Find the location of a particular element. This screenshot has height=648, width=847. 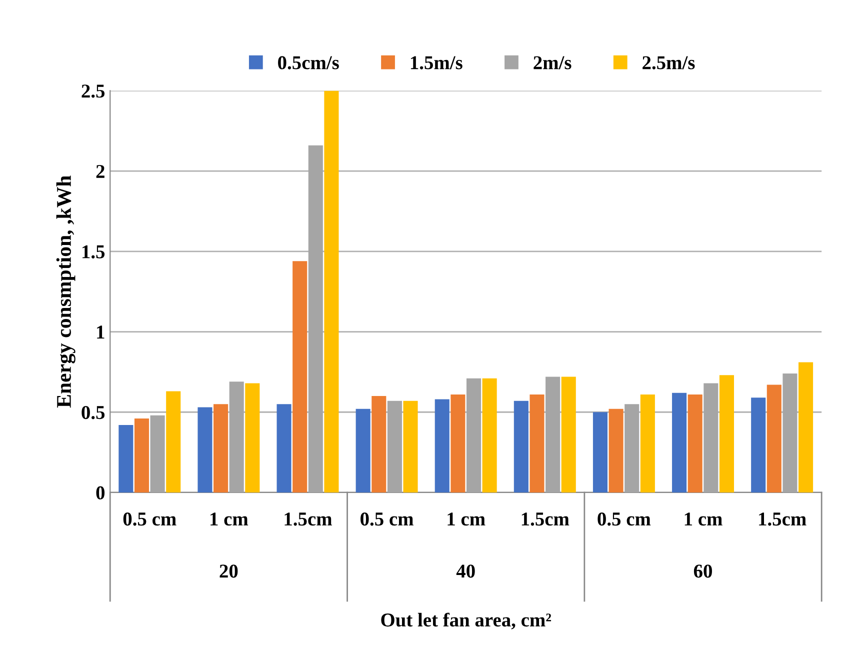

text: 40 is located at coordinates (465, 571).